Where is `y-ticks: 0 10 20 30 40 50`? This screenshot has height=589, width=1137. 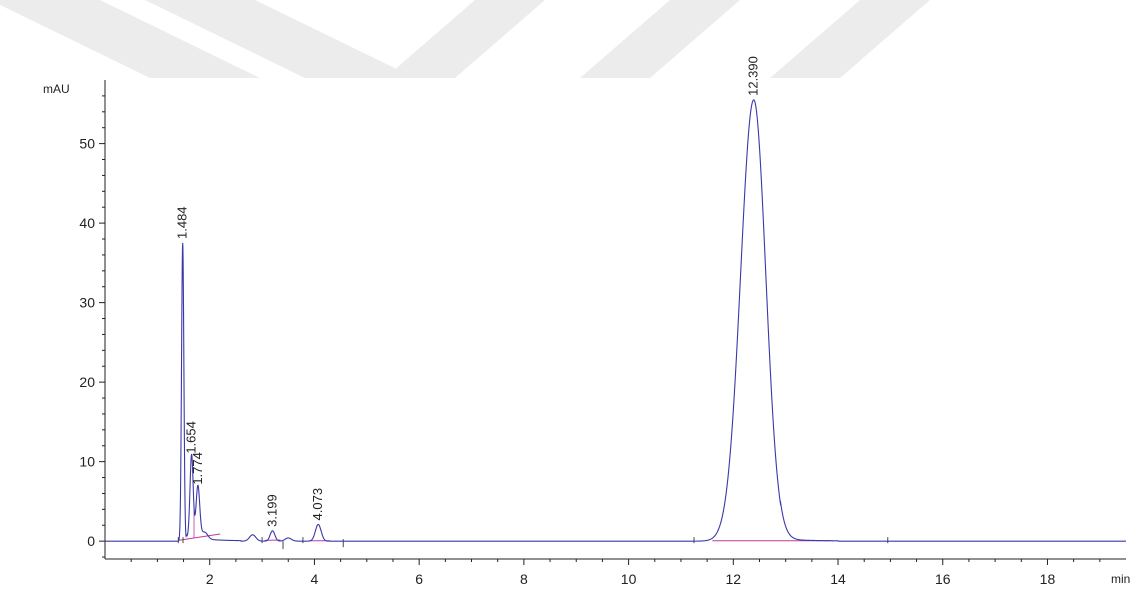 y-ticks: 0 10 20 30 40 50 is located at coordinates (92, 326).